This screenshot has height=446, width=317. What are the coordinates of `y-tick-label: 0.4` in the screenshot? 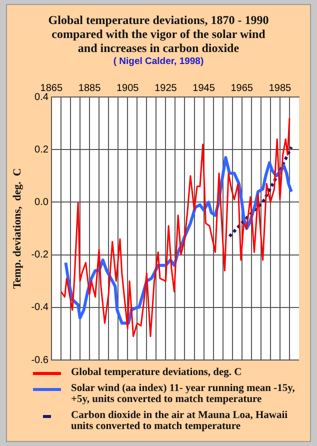 It's located at (41, 97).